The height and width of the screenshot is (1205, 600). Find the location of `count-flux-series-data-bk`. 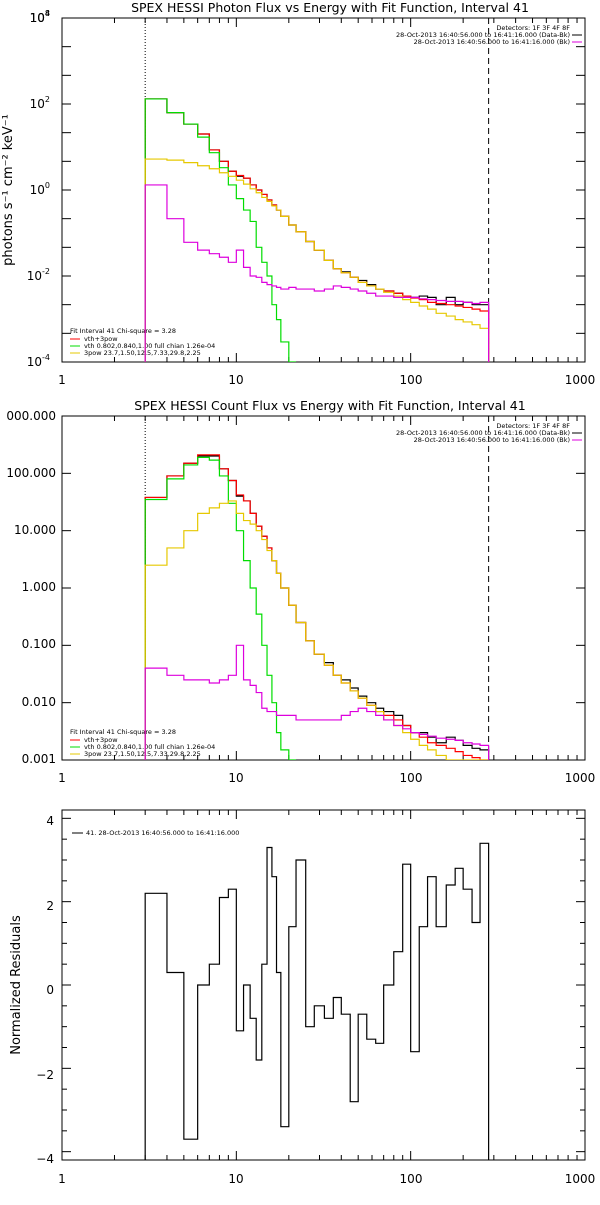

count-flux-series-data-bk is located at coordinates (317, 607).